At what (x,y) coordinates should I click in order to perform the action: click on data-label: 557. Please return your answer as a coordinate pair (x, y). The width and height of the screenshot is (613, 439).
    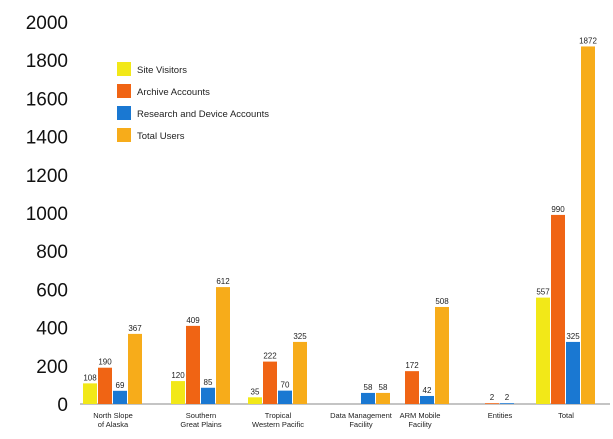
    Looking at the image, I should click on (543, 292).